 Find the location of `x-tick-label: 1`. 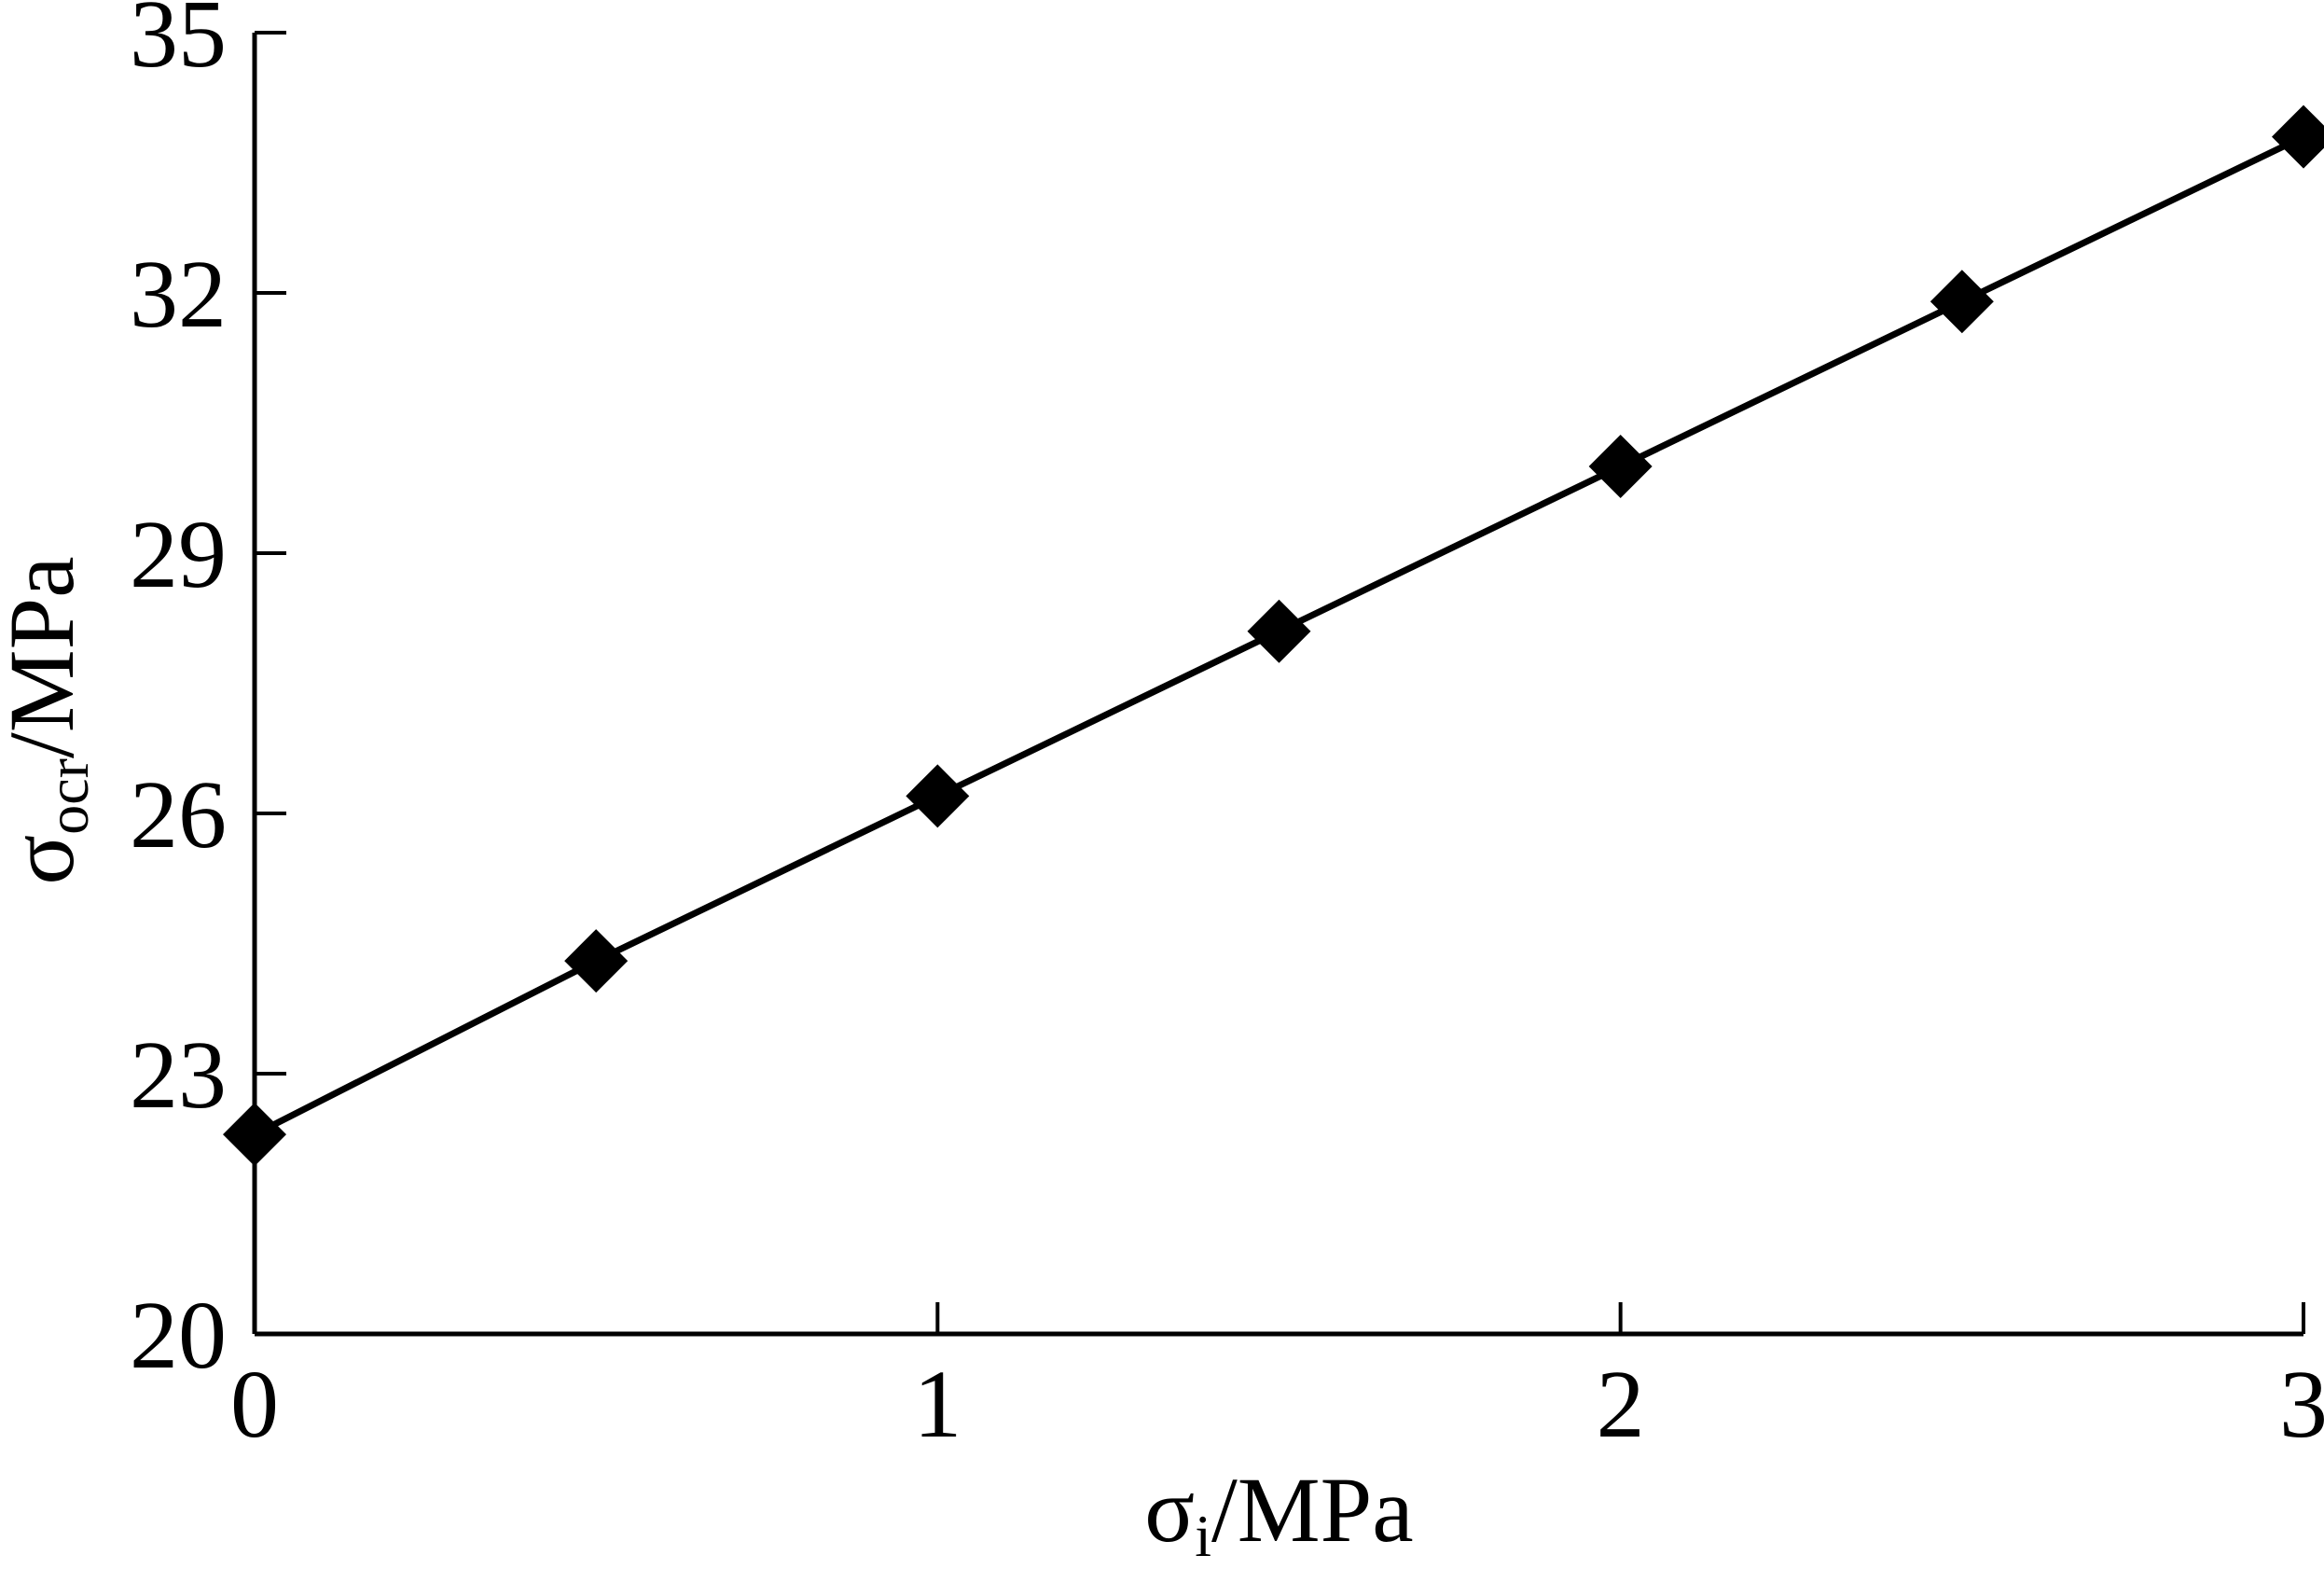

x-tick-label: 1 is located at coordinates (937, 1404).